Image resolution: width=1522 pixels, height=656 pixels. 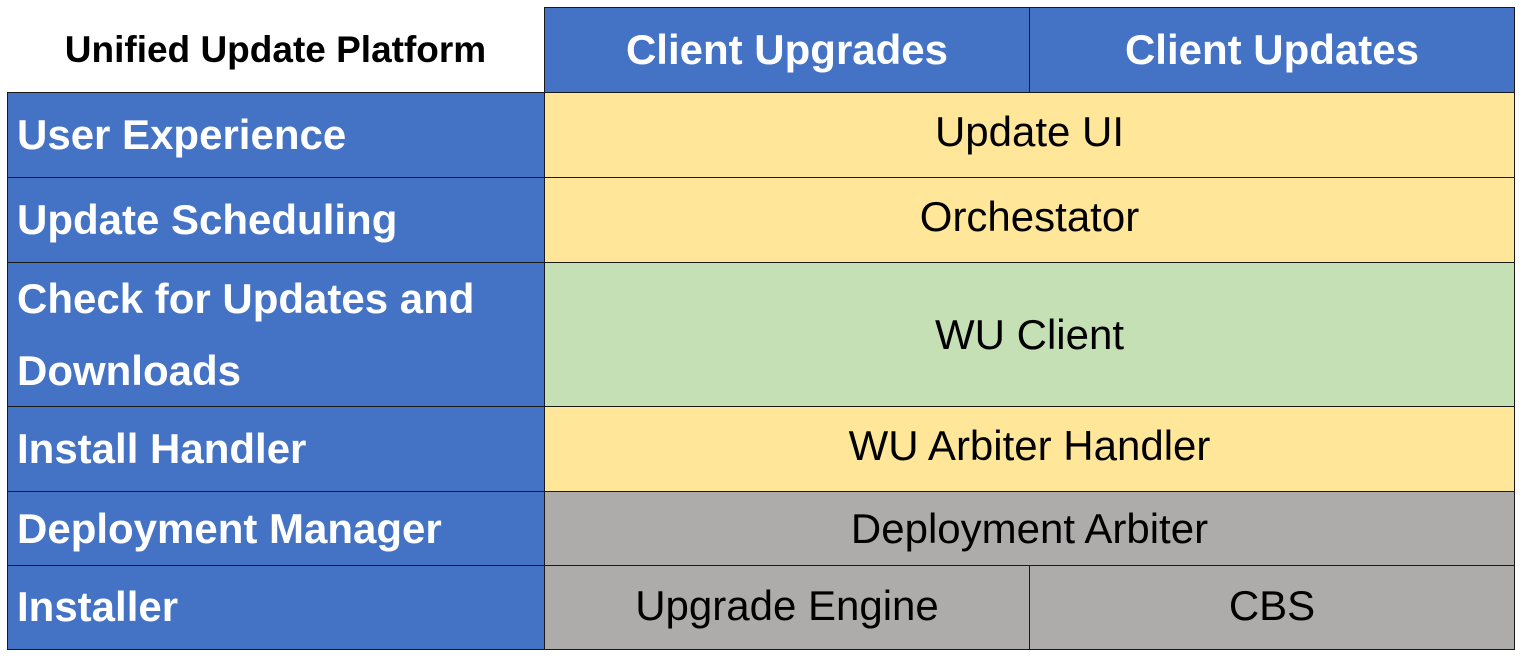 I want to click on cell-orchestrator: Orchestator, so click(x=1029, y=220).